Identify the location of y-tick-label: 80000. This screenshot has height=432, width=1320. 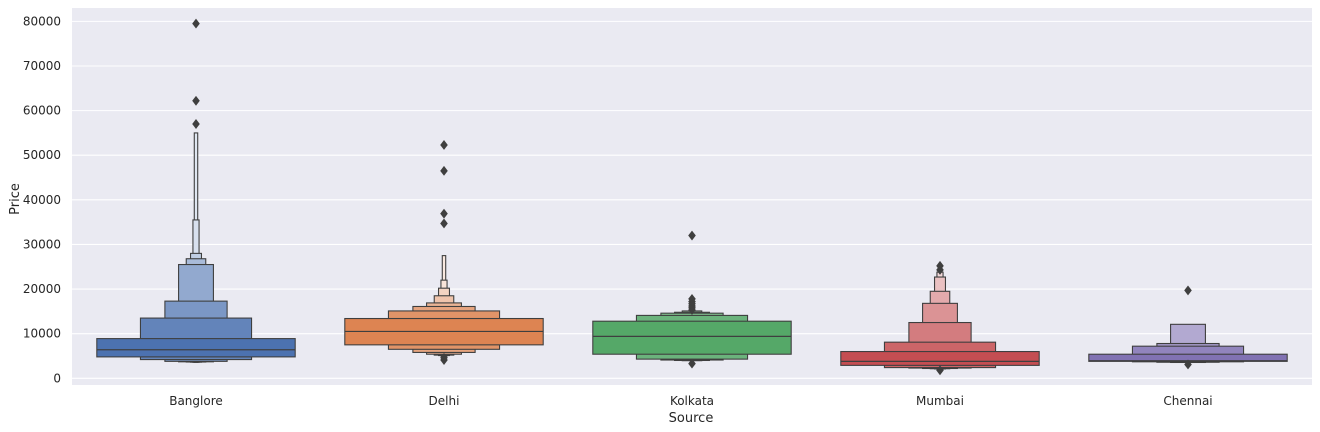
(42, 21).